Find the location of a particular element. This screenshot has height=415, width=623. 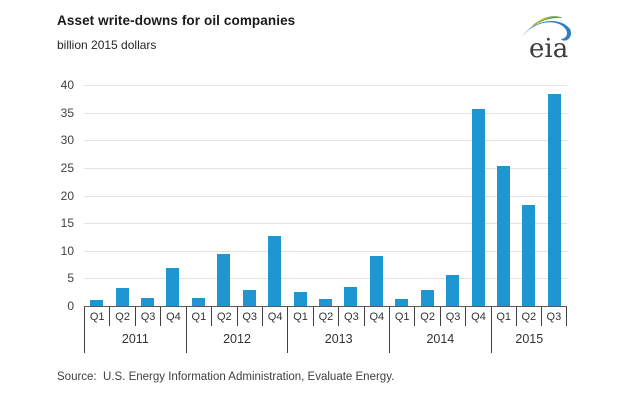

year-label-2011: 2011 is located at coordinates (135, 339).